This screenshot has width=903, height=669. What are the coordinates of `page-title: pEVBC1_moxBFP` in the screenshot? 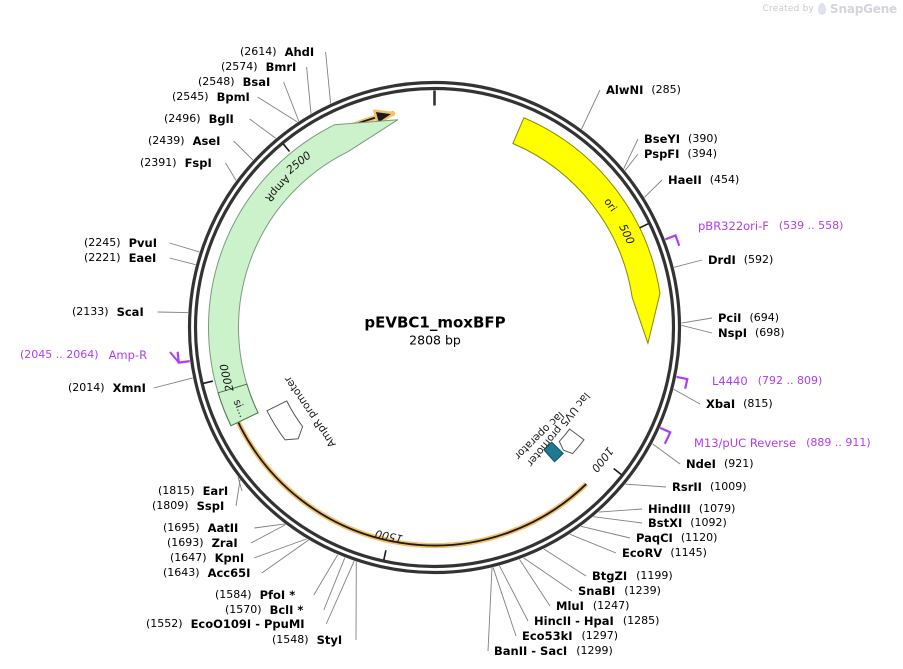 It's located at (434, 323).